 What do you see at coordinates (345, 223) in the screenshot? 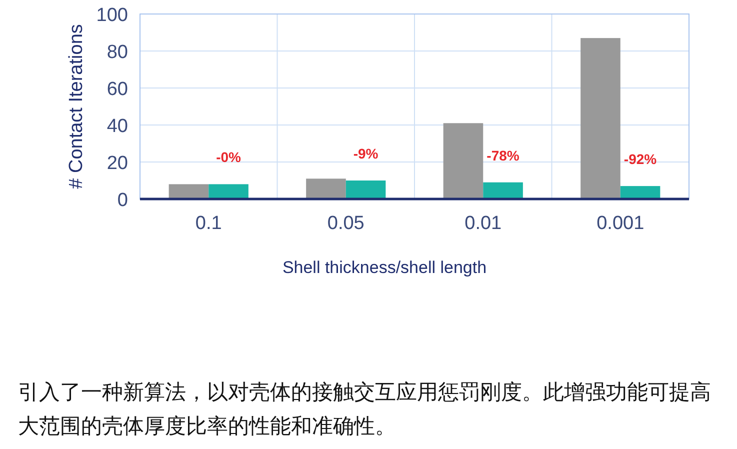
I see `x-tick-label: 0.05` at bounding box center [345, 223].